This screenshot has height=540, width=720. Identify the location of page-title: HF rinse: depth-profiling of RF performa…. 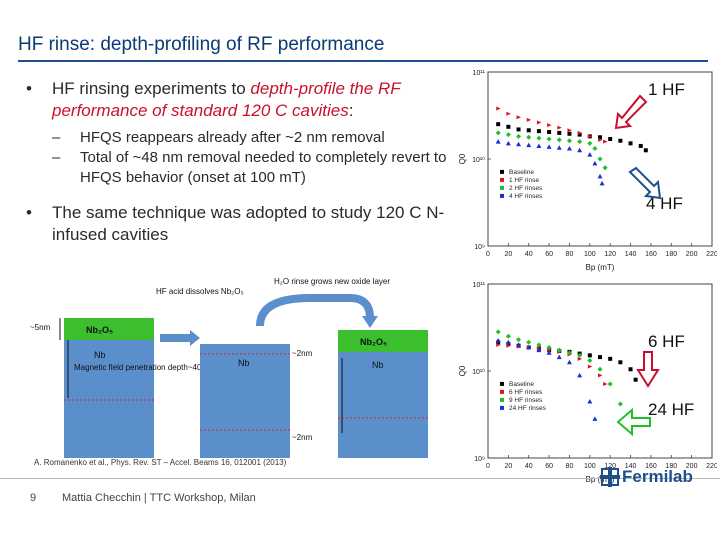
(201, 44).